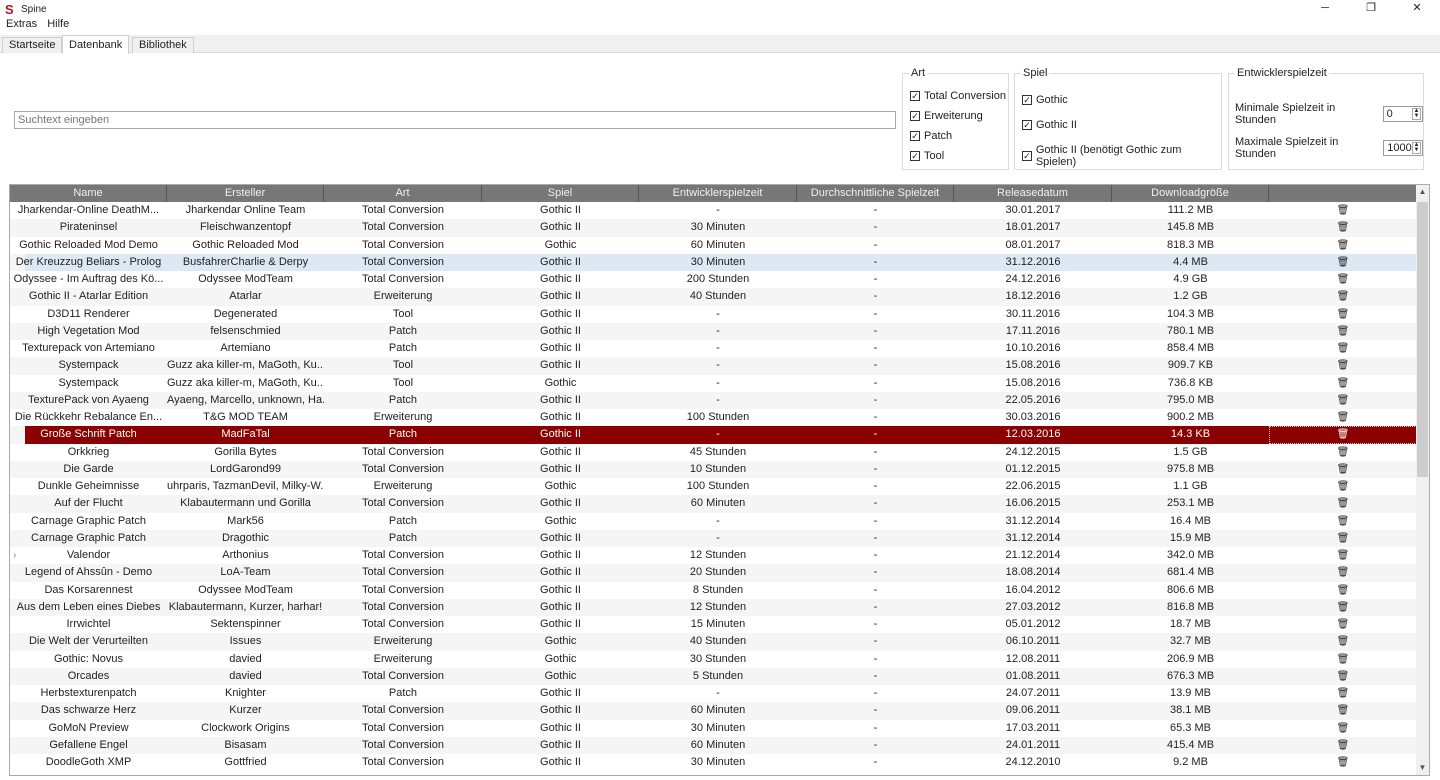 The height and width of the screenshot is (780, 1440). Describe the element at coordinates (927, 156) in the screenshot. I see `filter-art-checkbox: ✓ Tool` at that location.